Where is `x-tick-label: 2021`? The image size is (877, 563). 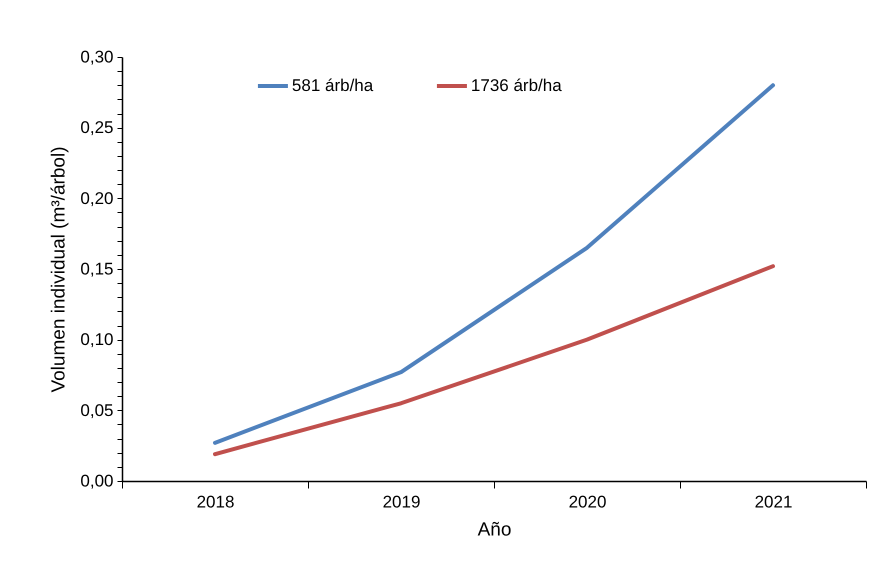
x-tick-label: 2021 is located at coordinates (773, 502).